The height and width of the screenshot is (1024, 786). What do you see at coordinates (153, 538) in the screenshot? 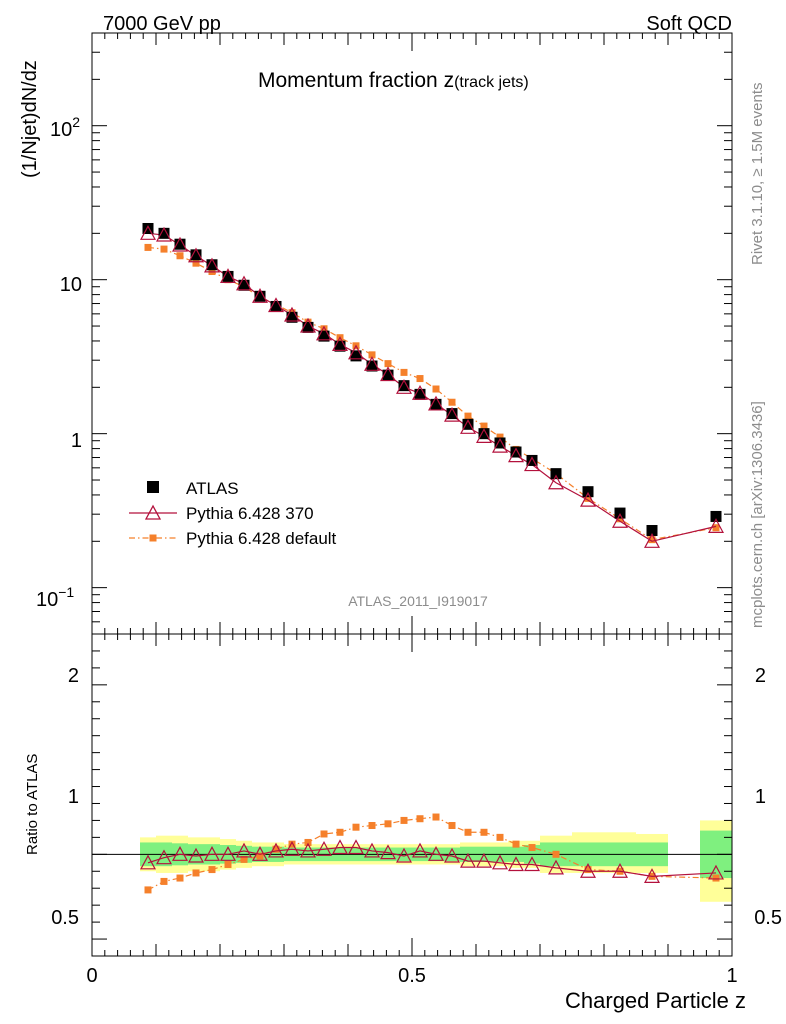
I see `legend-default-marker` at bounding box center [153, 538].